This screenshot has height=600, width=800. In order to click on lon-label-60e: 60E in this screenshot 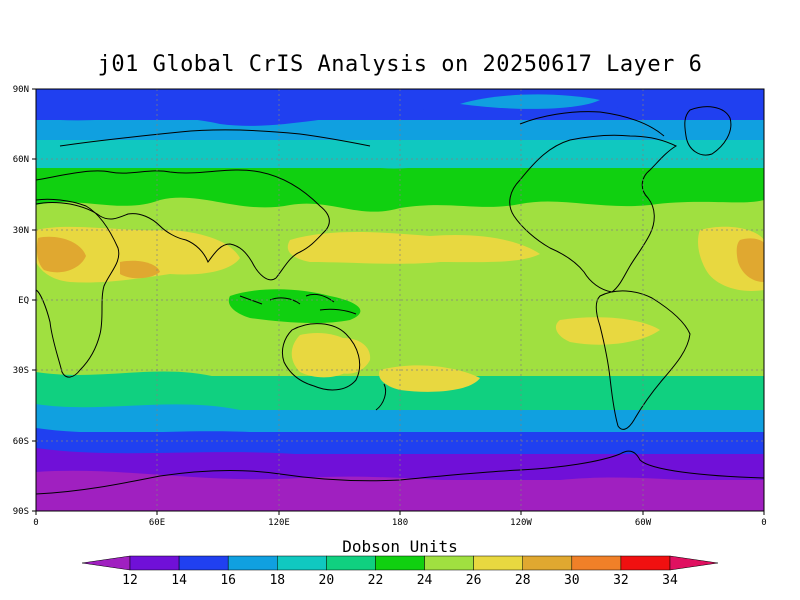, I will do `click(157, 523)`.